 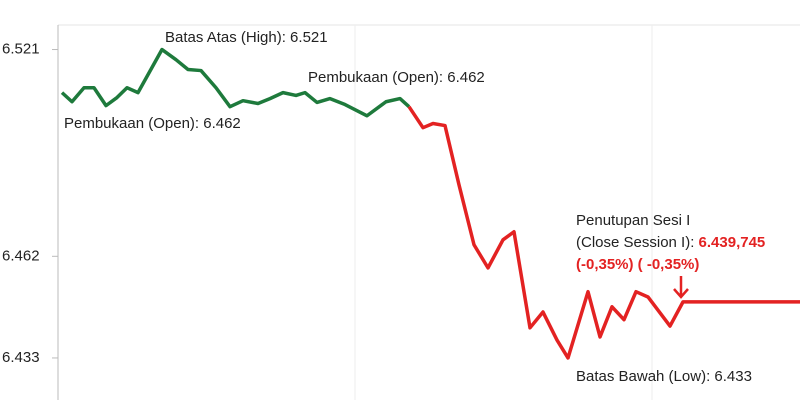 What do you see at coordinates (637, 264) in the screenshot?
I see `close-change: (-0,35%) ( -0,35%)` at bounding box center [637, 264].